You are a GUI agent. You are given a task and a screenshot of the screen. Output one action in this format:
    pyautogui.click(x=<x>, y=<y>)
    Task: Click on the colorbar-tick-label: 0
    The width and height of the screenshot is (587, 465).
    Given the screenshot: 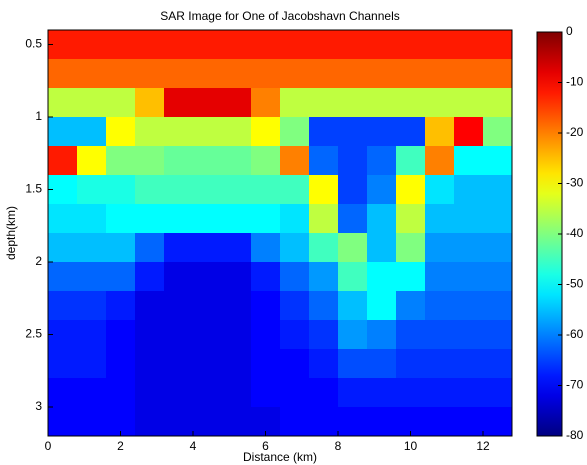 What is the action you would take?
    pyautogui.click(x=569, y=31)
    